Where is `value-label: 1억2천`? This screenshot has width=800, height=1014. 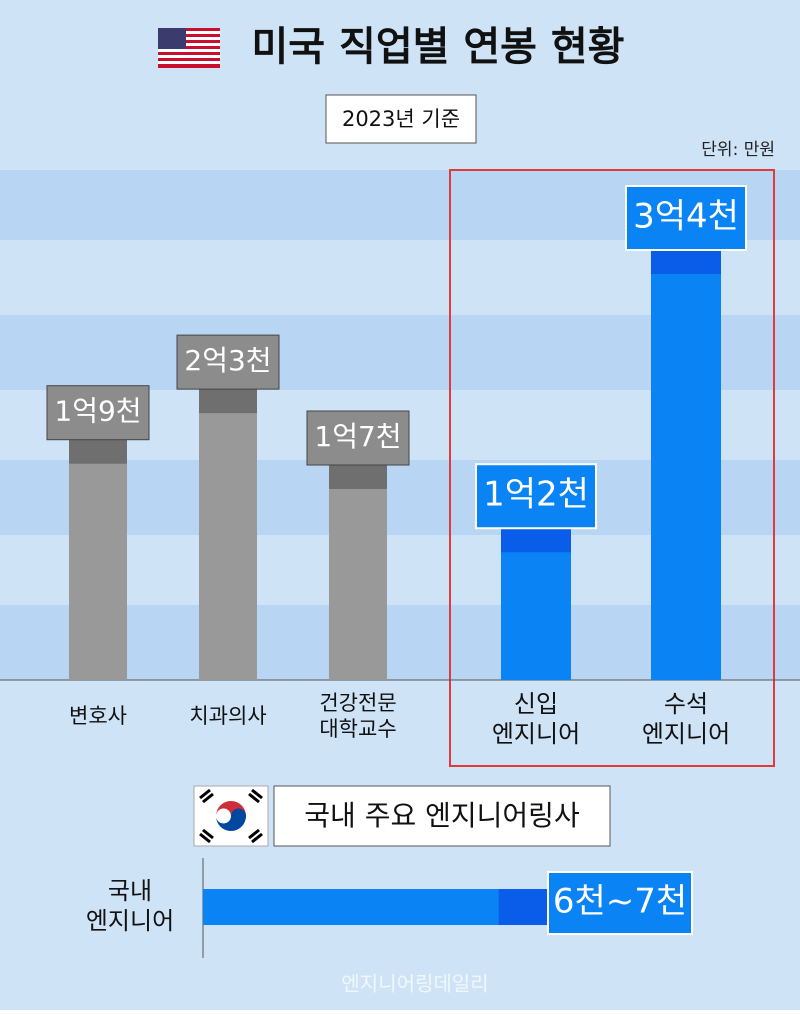
value-label: 1억2천 is located at coordinates (536, 495).